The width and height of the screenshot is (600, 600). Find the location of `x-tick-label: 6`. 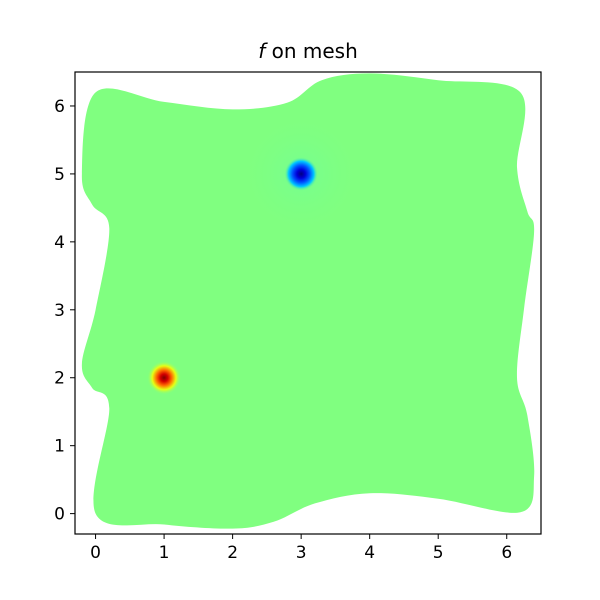

x-tick-label: 6 is located at coordinates (506, 553).